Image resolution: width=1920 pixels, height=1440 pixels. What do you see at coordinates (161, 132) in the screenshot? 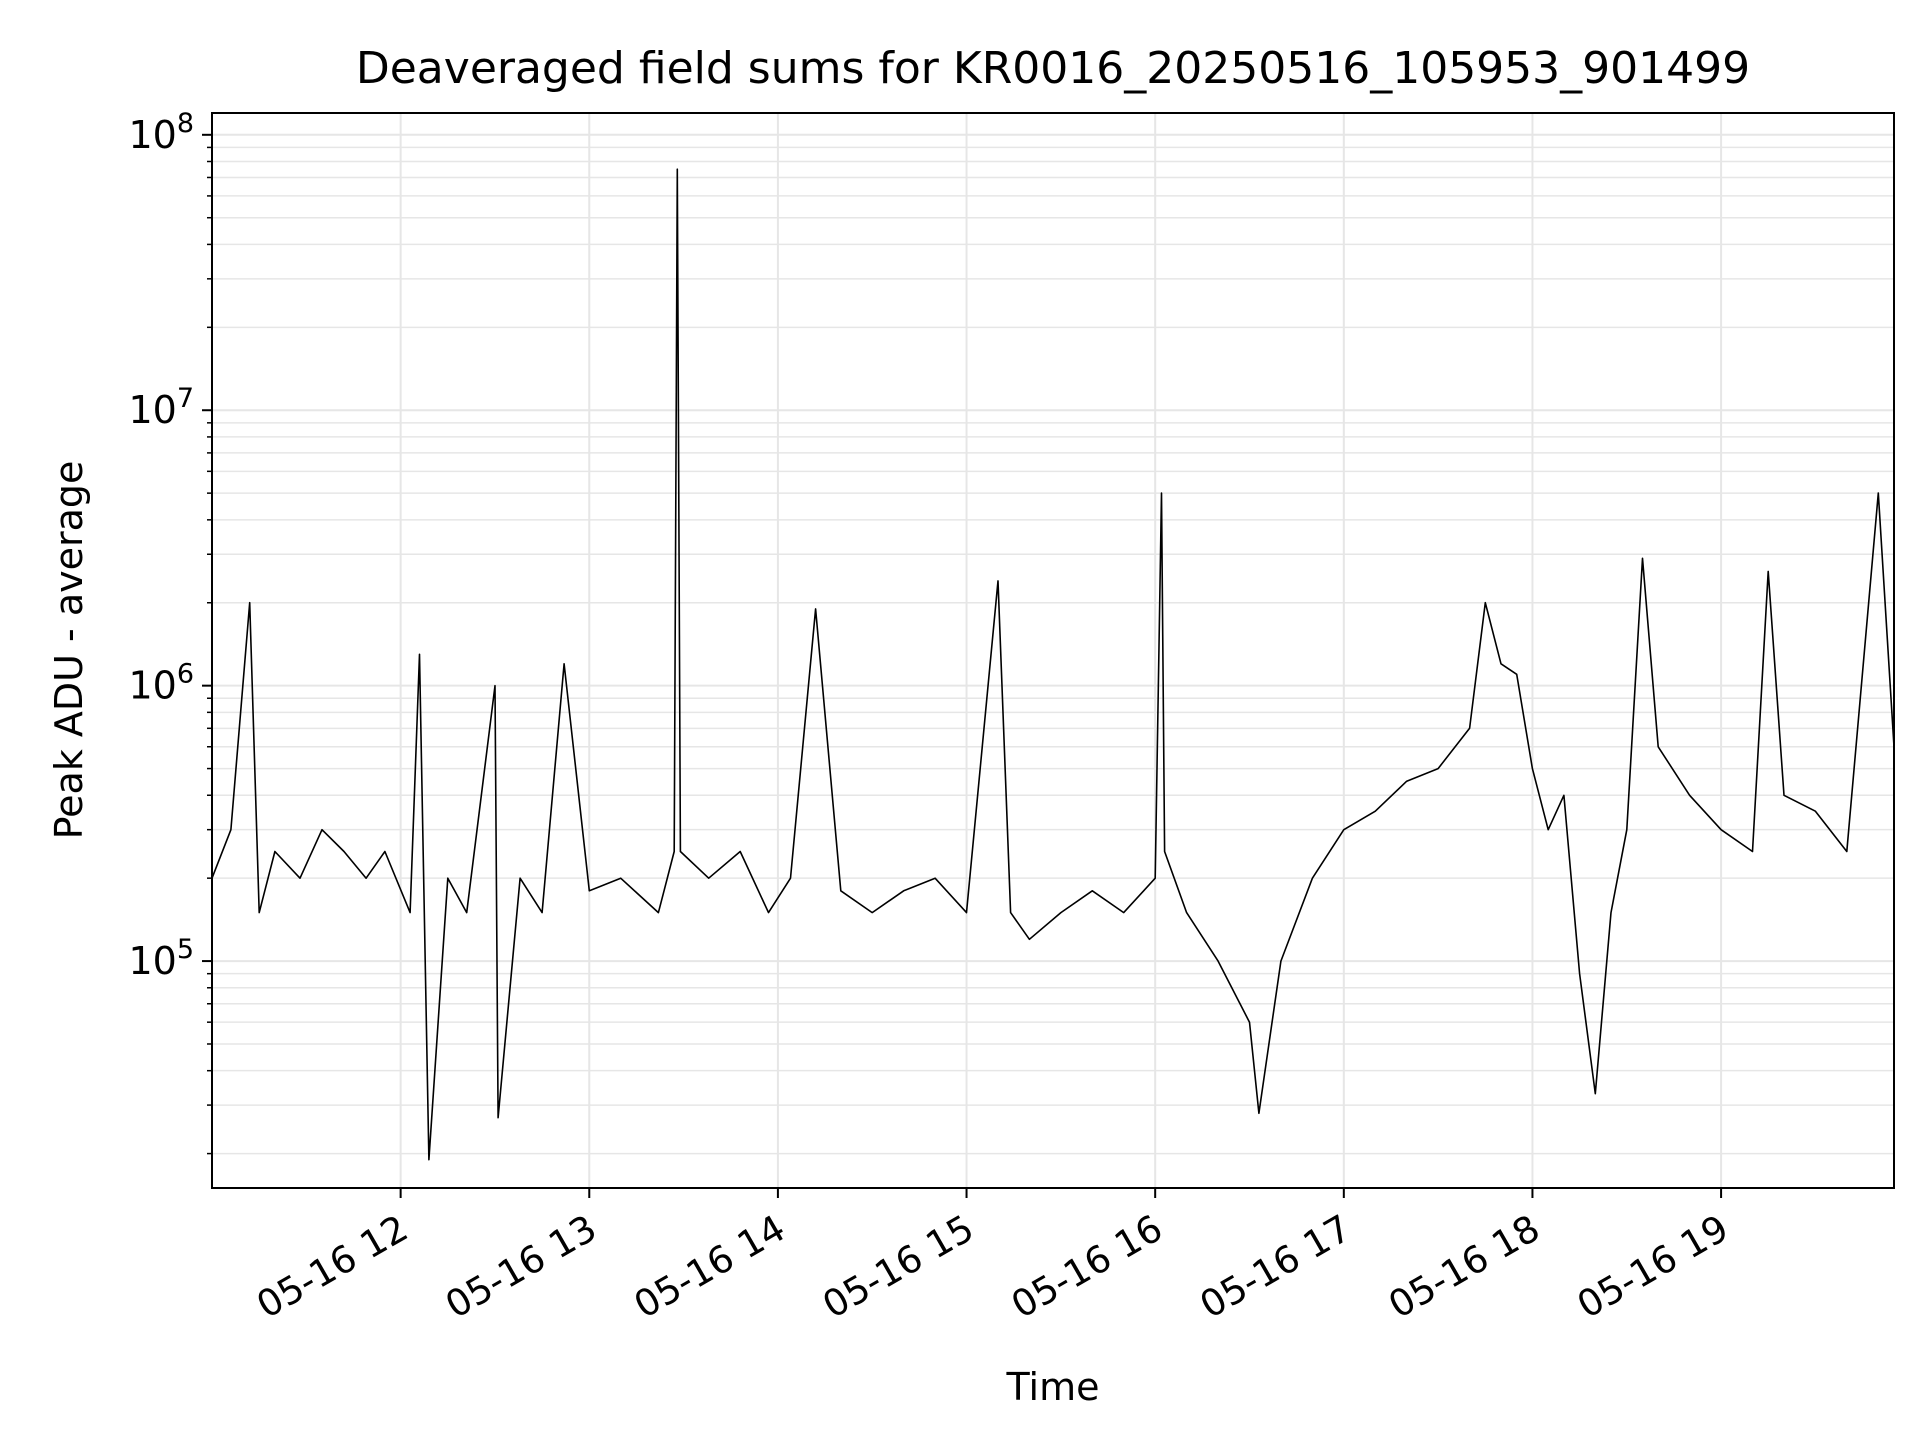
I see `y-tick-label: 108` at bounding box center [161, 132].